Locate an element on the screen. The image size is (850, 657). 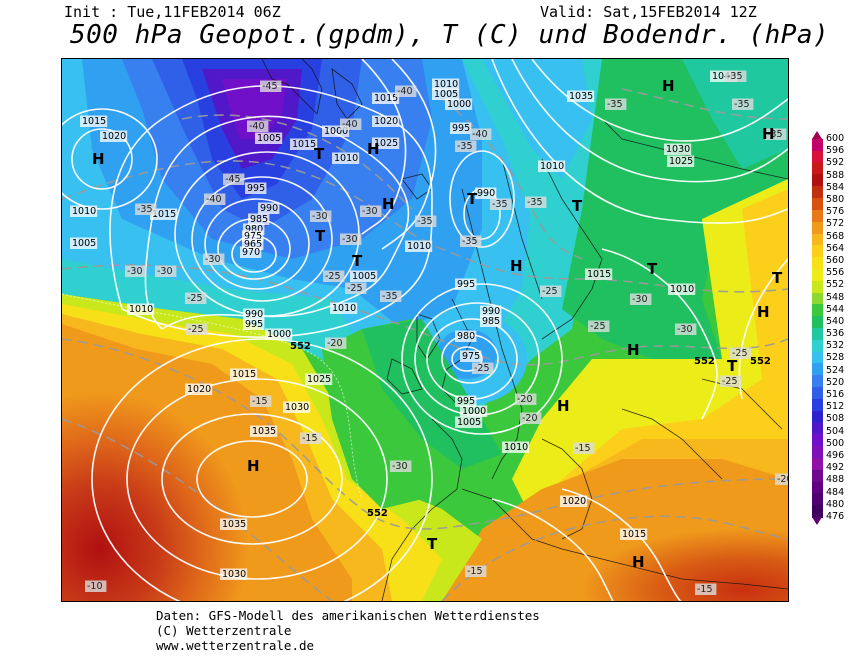
legend-color-bar is located at coordinates (817, 328).